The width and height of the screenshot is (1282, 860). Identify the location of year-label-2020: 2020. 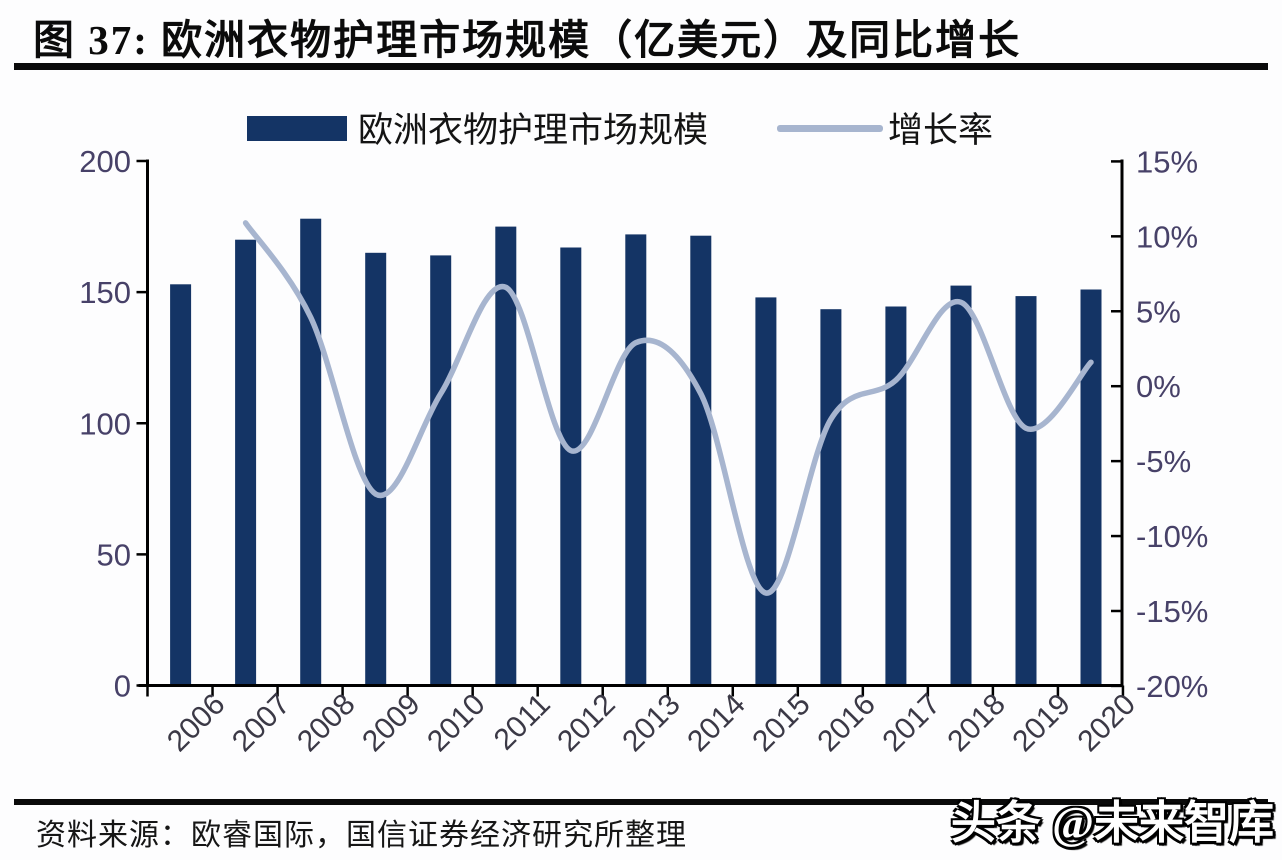
(1106, 723).